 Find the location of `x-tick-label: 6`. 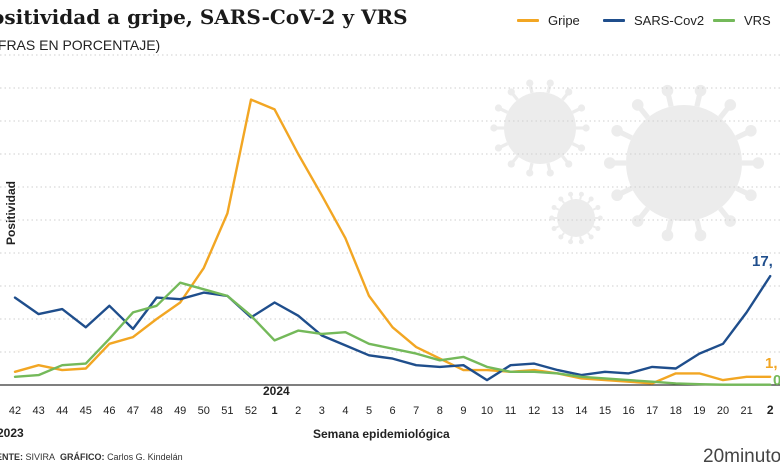

x-tick-label: 6 is located at coordinates (393, 411).